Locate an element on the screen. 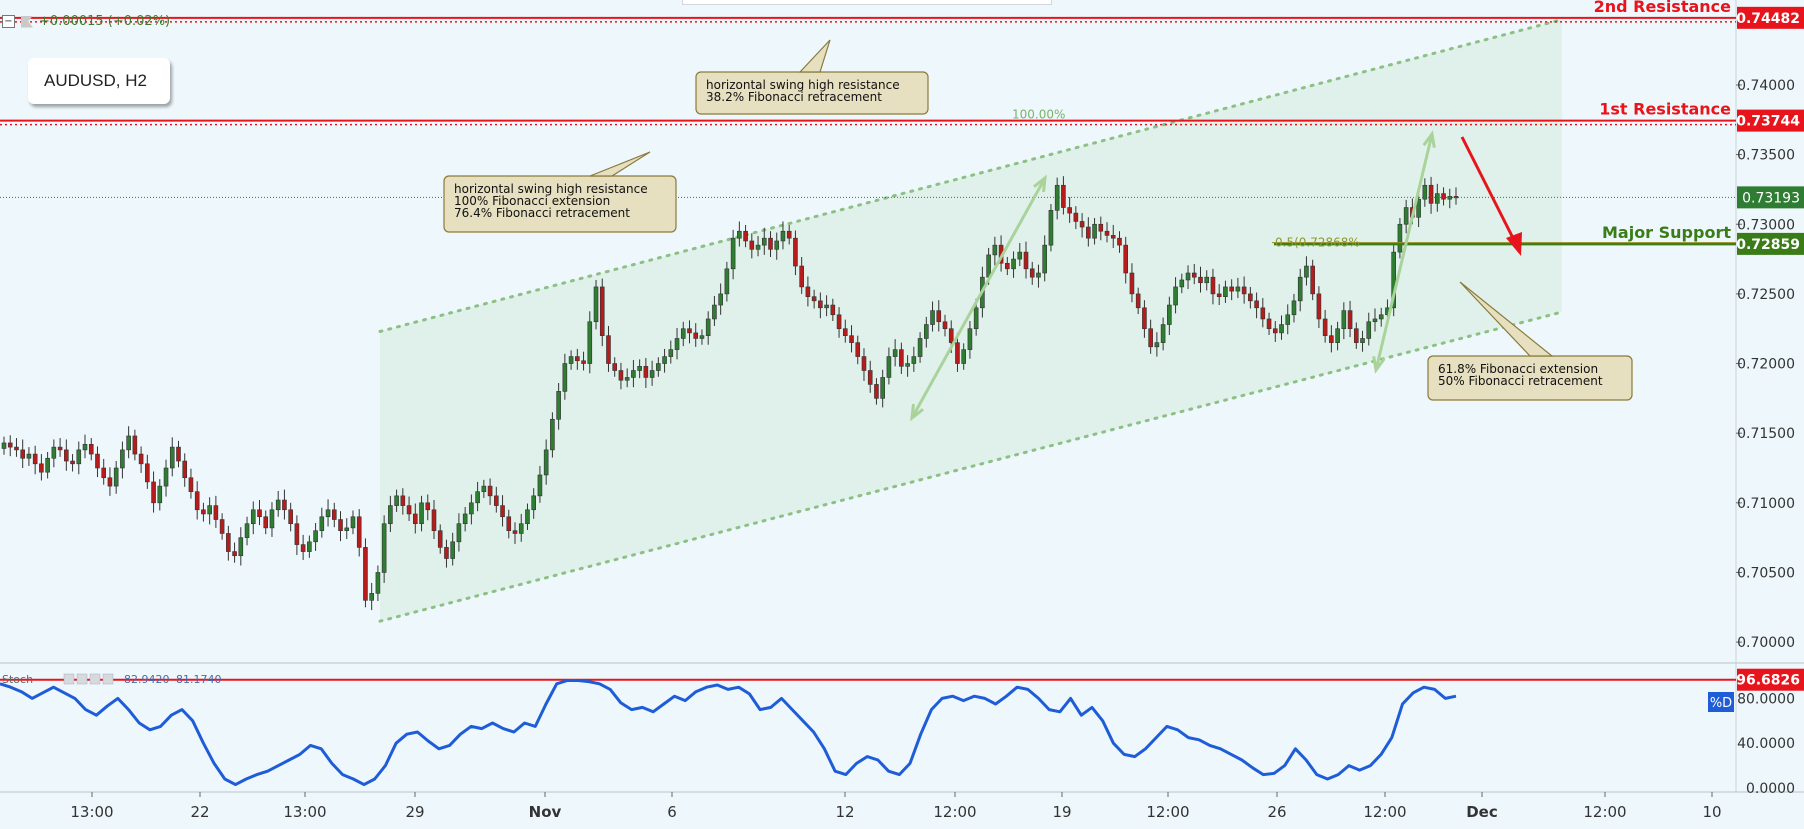 Image resolution: width=1804 pixels, height=829 pixels. symbol-label-box: AUDUSD, H2 is located at coordinates (99, 81).